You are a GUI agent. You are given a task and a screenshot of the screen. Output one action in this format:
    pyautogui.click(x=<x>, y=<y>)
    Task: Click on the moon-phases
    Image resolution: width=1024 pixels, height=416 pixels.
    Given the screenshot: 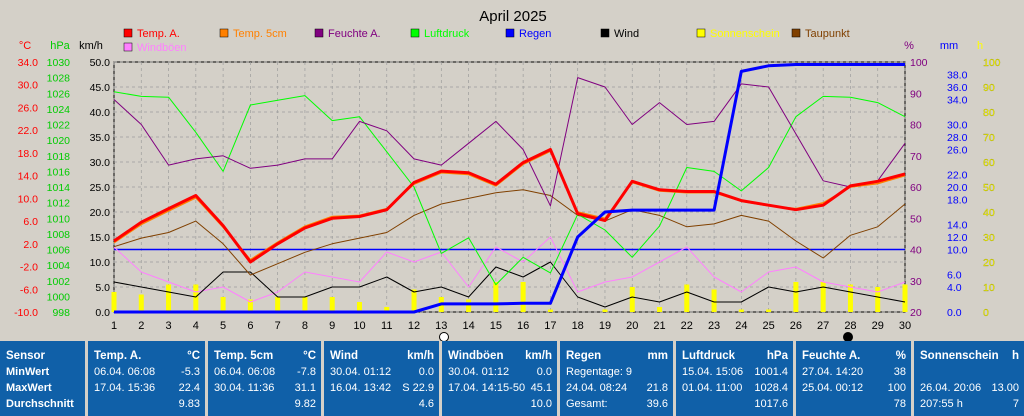 What is the action you would take?
    pyautogui.click(x=646, y=336)
    